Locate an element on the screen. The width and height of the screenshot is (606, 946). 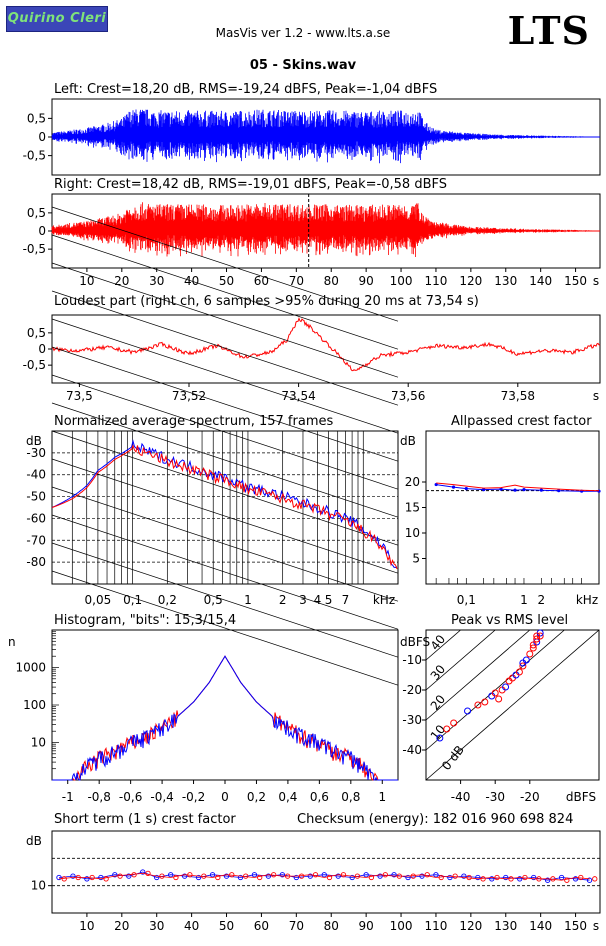
histogram-ytick-label: 1000 is located at coordinates (30, 668).